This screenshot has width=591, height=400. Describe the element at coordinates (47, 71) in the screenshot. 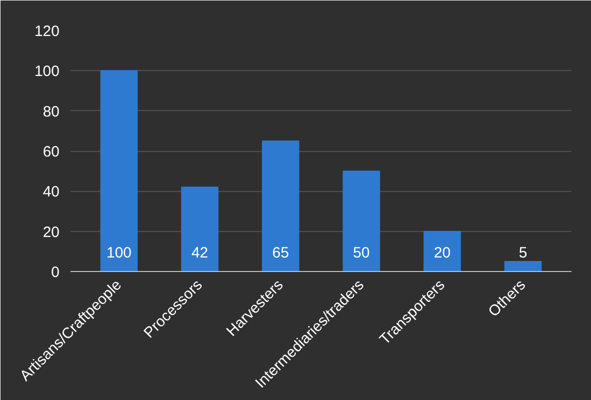

I see `y-tick-label: 100` at that location.